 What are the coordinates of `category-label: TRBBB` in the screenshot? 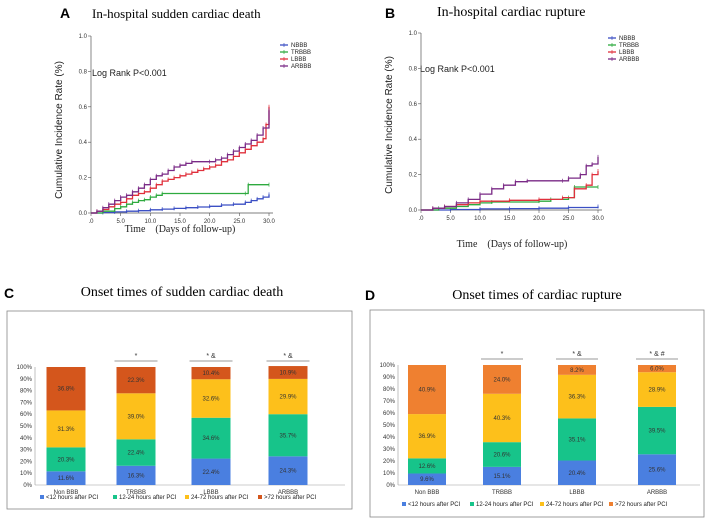 It's located at (502, 493).